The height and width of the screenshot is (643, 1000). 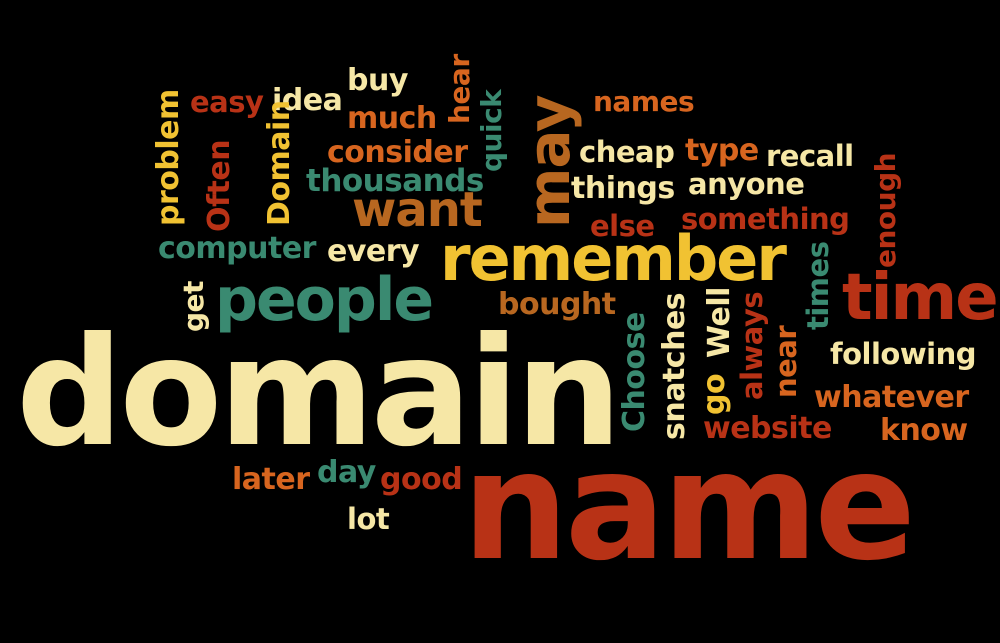 What do you see at coordinates (746, 184) in the screenshot?
I see `word-anyone: anyone` at bounding box center [746, 184].